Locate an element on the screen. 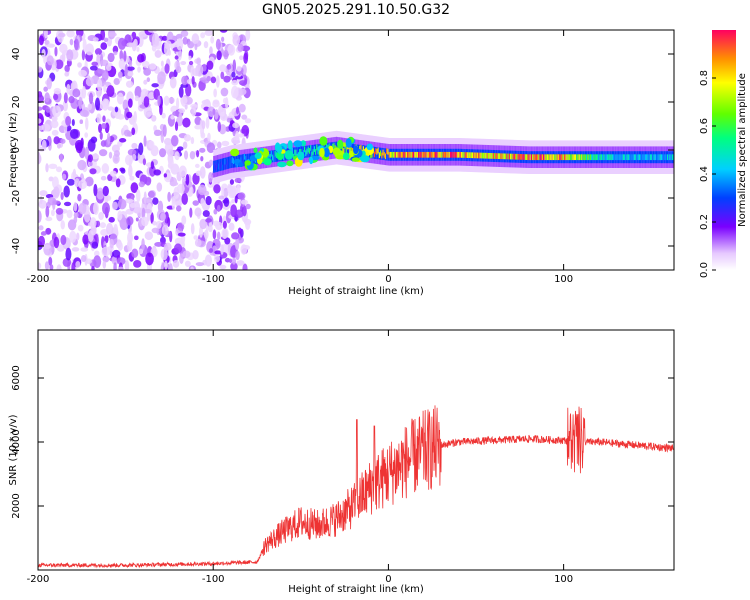  colorbar-tick-label: 0.2 is located at coordinates (704, 222).